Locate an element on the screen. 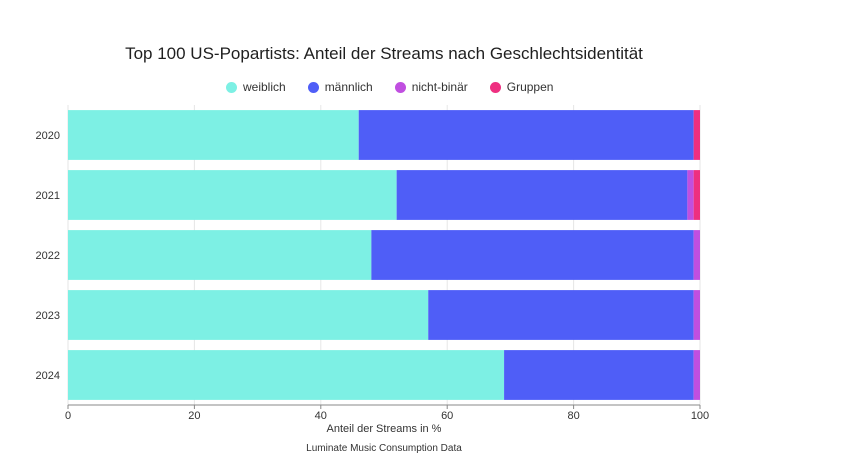 Image resolution: width=844 pixels, height=475 pixels. bar-2021-nichtbinr is located at coordinates (690, 195).